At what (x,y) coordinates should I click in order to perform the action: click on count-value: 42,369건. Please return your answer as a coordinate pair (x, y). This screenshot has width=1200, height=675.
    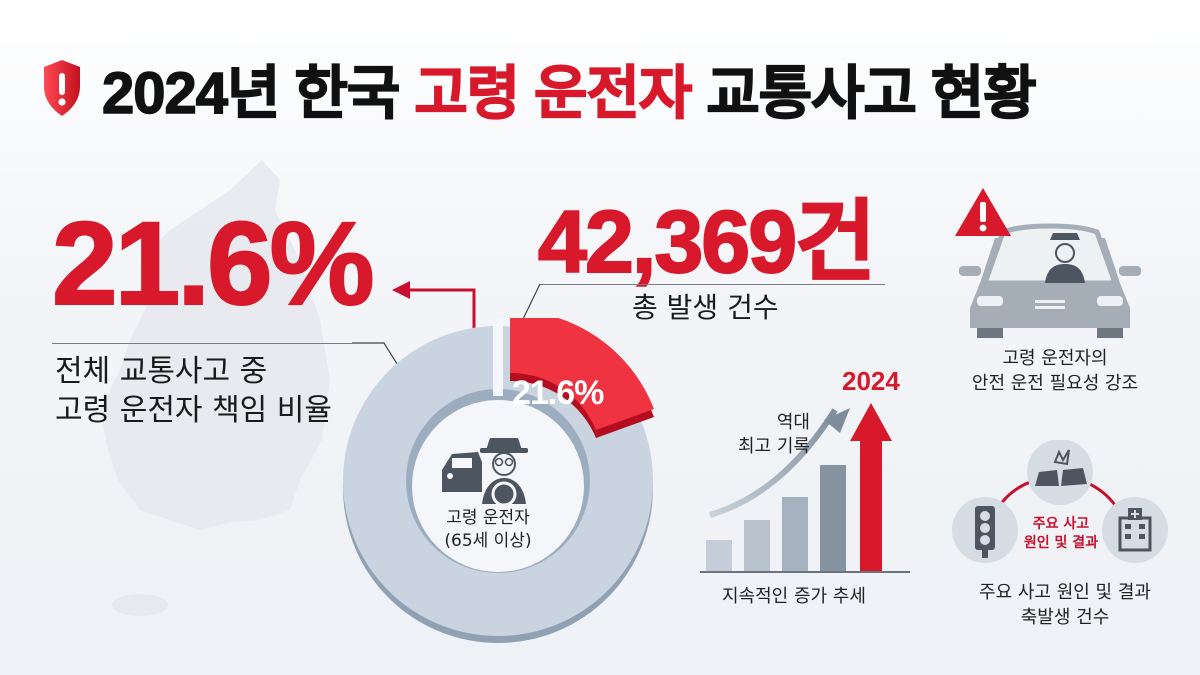
    Looking at the image, I should click on (707, 241).